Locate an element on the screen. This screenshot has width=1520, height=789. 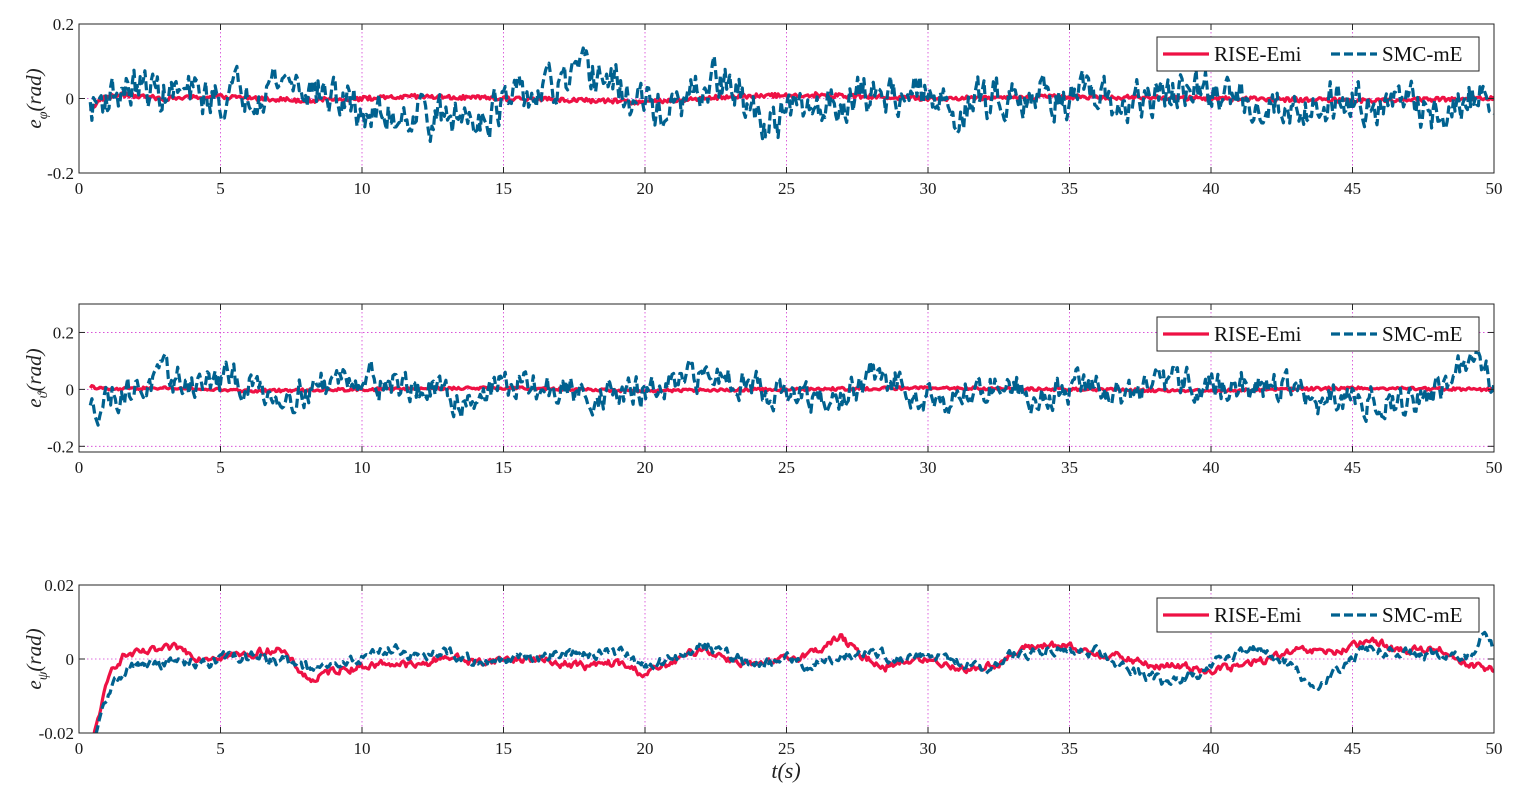
y-axis-label-psi: eψ(rad) is located at coordinates (36, 658).